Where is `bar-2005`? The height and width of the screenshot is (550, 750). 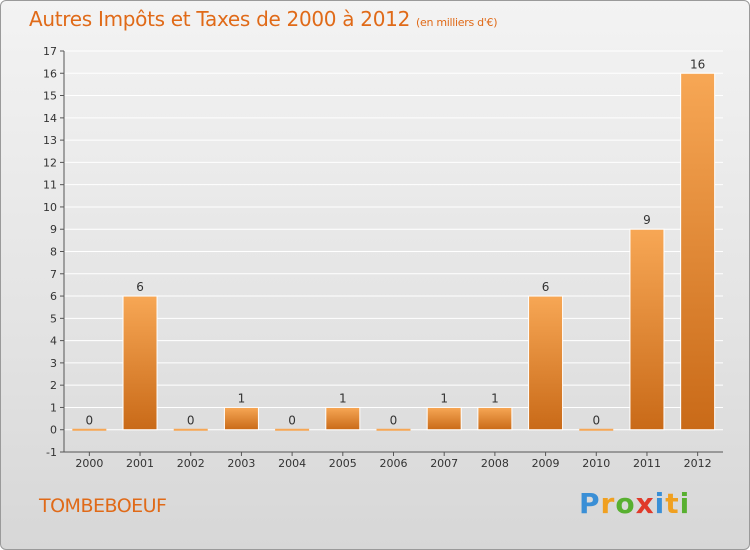
bar-2005 is located at coordinates (343, 418).